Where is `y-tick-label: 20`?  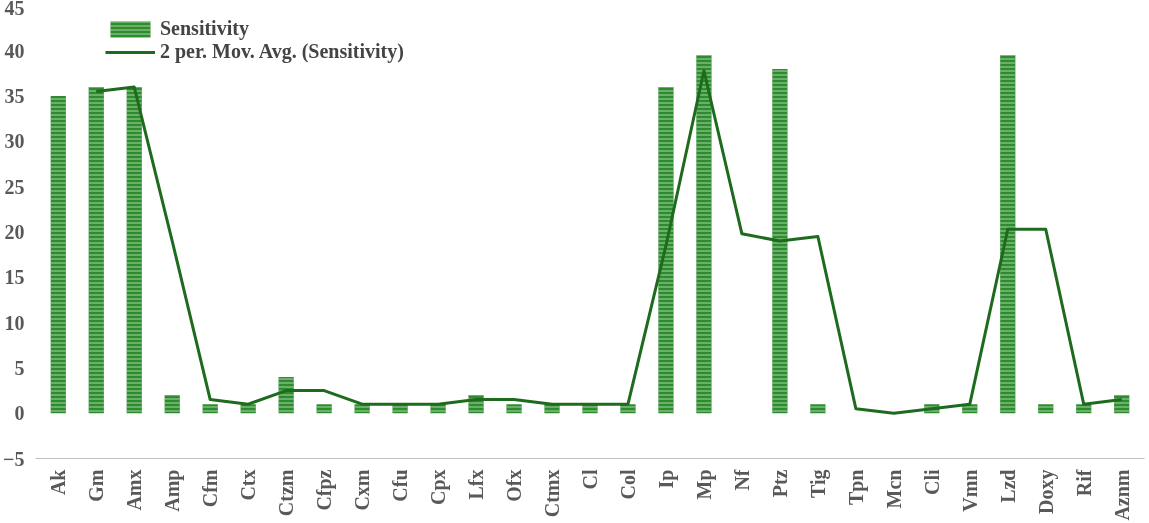 y-tick-label: 20 is located at coordinates (14, 232).